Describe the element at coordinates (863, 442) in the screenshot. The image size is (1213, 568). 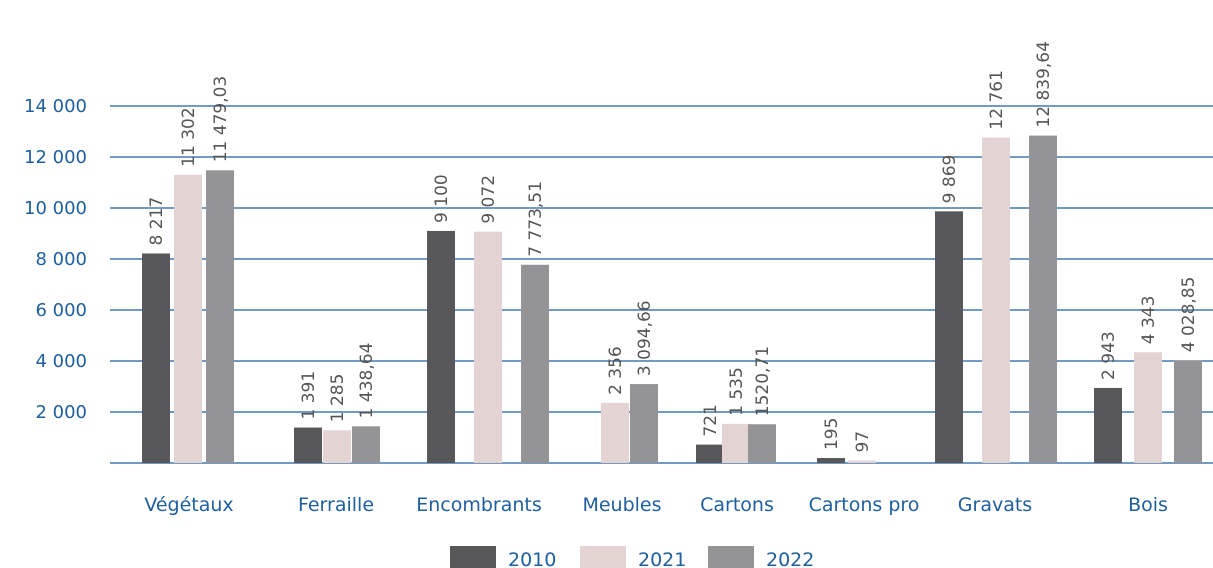
I see `data-label: 97` at that location.